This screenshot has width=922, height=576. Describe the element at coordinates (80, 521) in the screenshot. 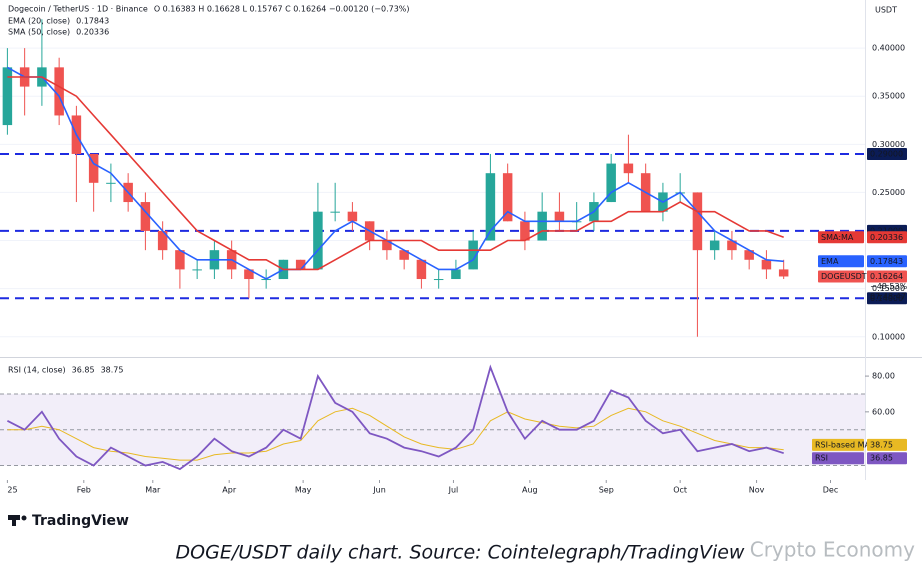

I see `logo-text: TradingView` at that location.